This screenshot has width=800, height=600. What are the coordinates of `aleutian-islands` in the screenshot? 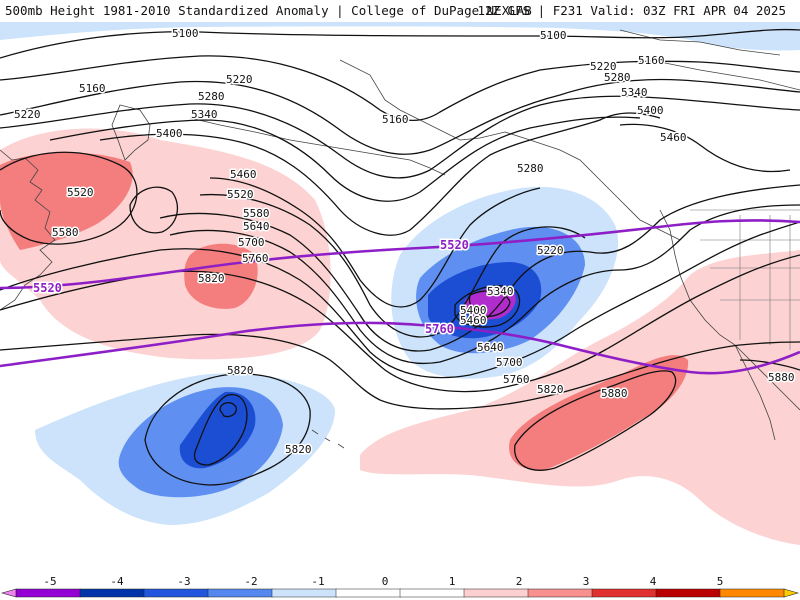 It's located at (317, 146).